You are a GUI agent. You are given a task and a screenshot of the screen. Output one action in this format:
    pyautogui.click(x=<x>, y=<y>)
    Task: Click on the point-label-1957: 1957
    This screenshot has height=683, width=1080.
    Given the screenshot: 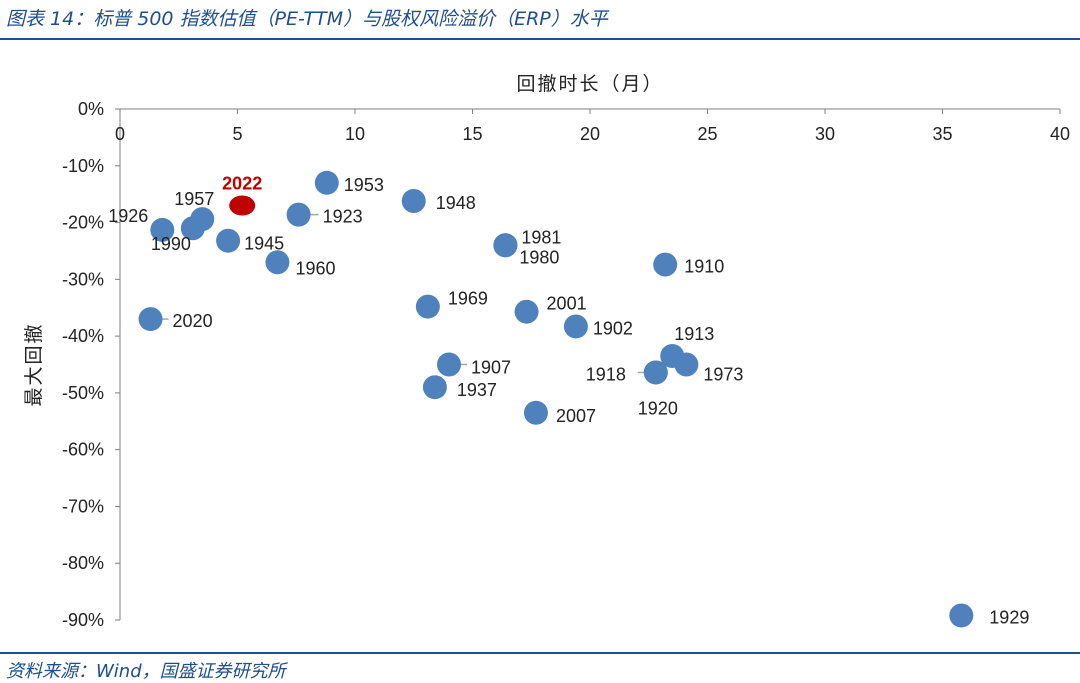 What is the action you would take?
    pyautogui.click(x=194, y=199)
    